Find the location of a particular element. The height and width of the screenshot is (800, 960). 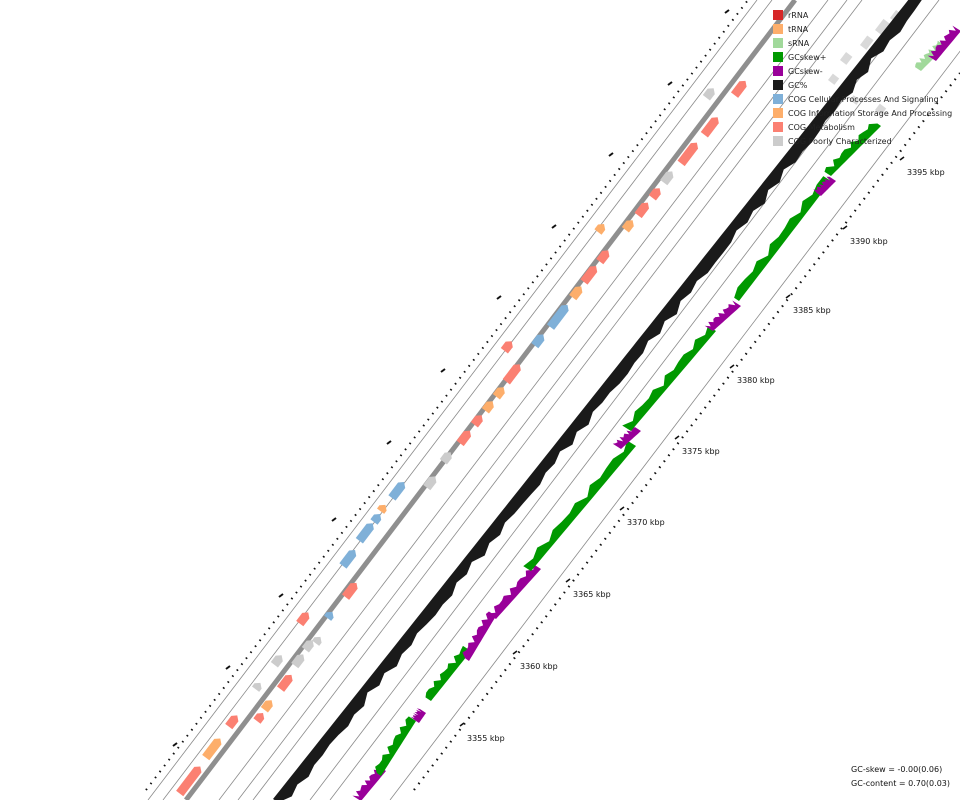

legend-label: GC% is located at coordinates (798, 85).